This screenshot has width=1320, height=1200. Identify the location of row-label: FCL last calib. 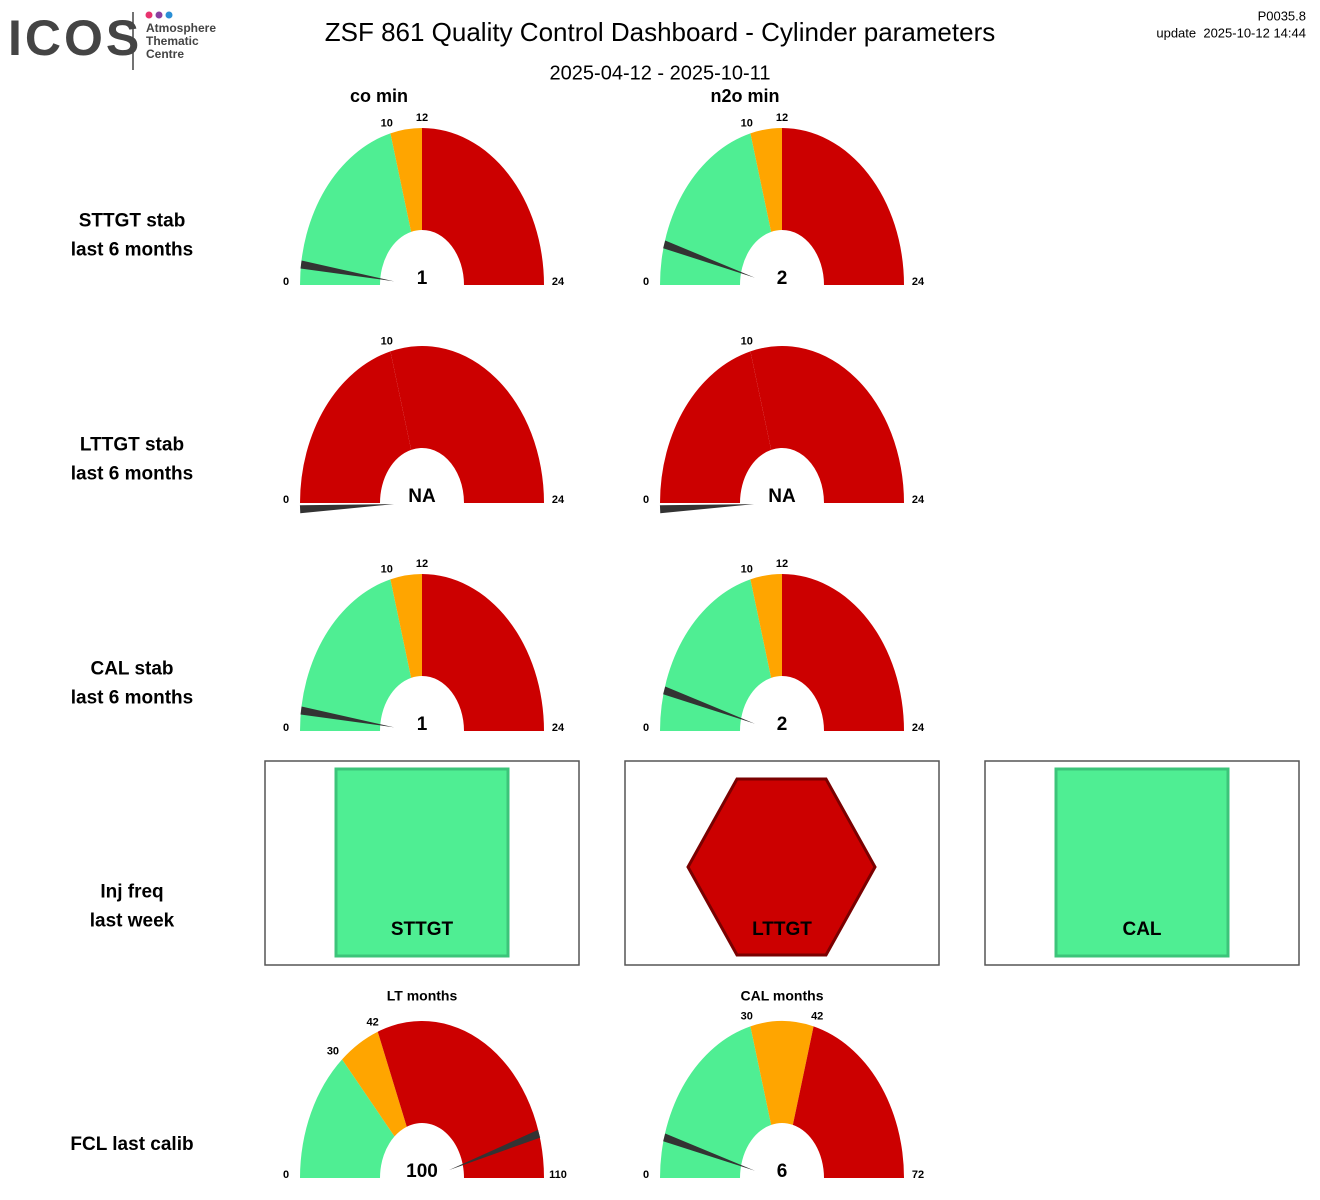
(131, 1144).